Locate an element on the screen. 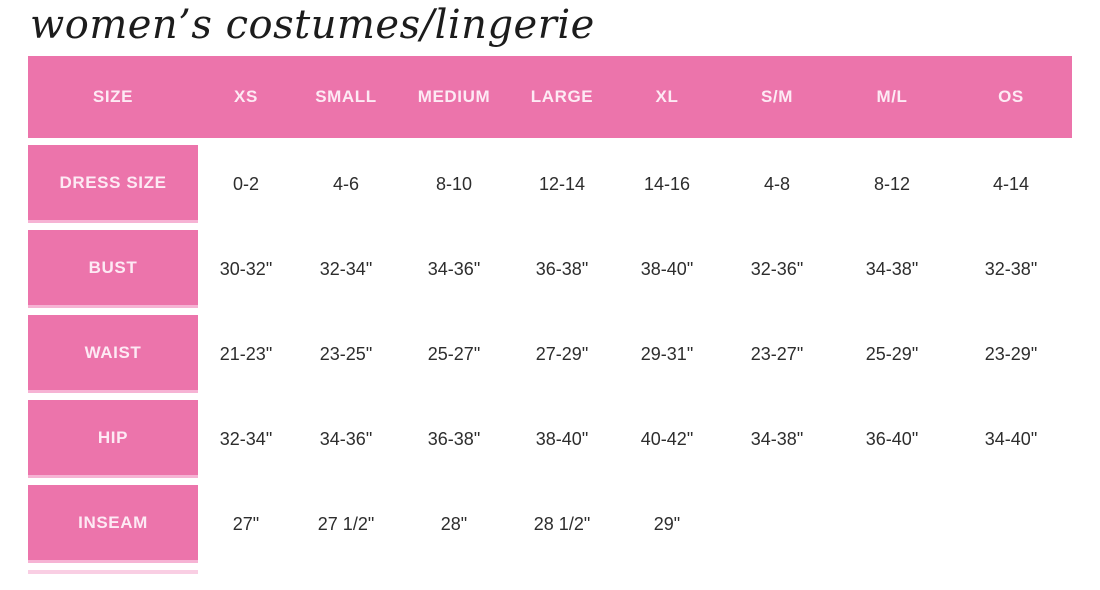  table-cell: 0-2 is located at coordinates (246, 184).